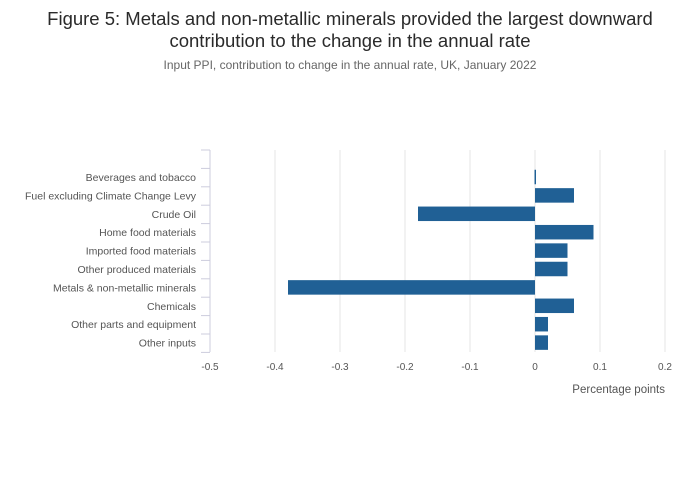  Describe the element at coordinates (210, 367) in the screenshot. I see `x-tick-label: -0.5` at that location.